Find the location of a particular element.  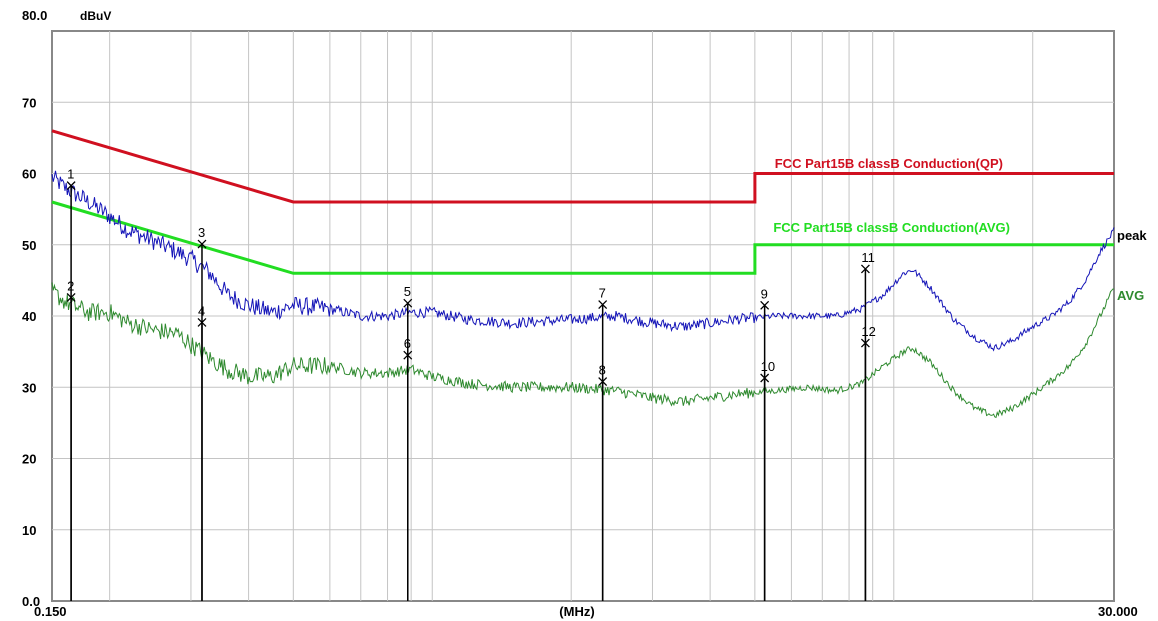

series-label-avg: AVG is located at coordinates (1130, 295).